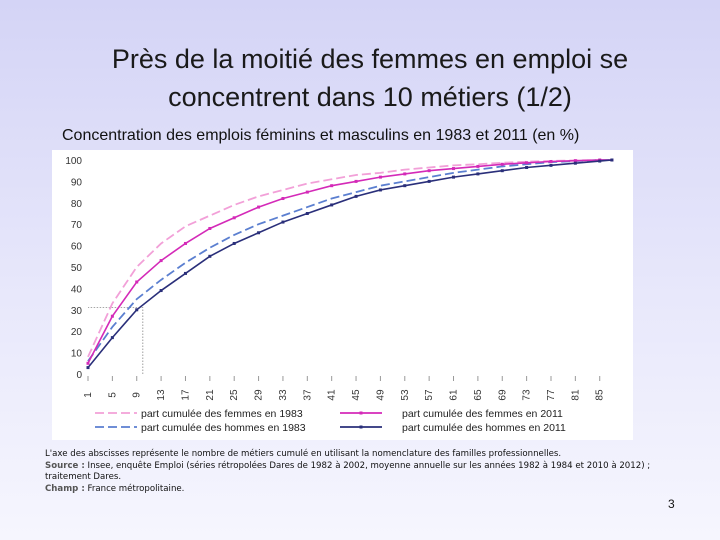  I want to click on scope-note: Champ : France métropolitaine., so click(360, 490).